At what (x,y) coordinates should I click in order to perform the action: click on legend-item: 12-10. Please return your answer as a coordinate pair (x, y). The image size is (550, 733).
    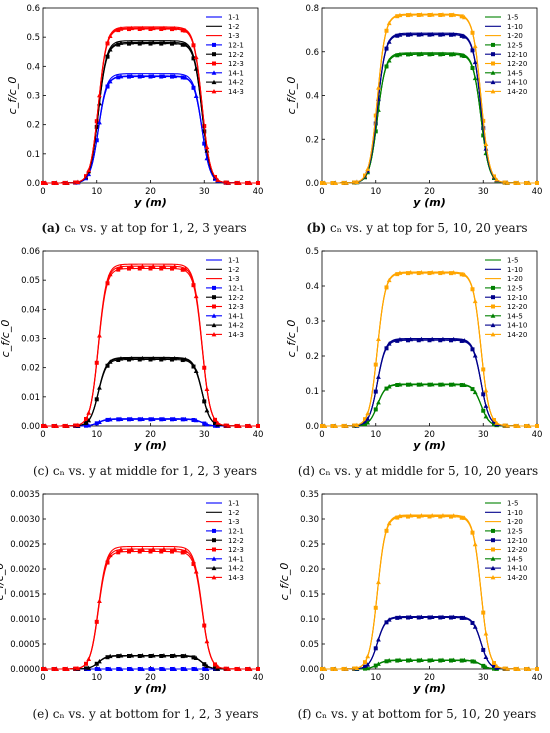
    Looking at the image, I should click on (506, 55).